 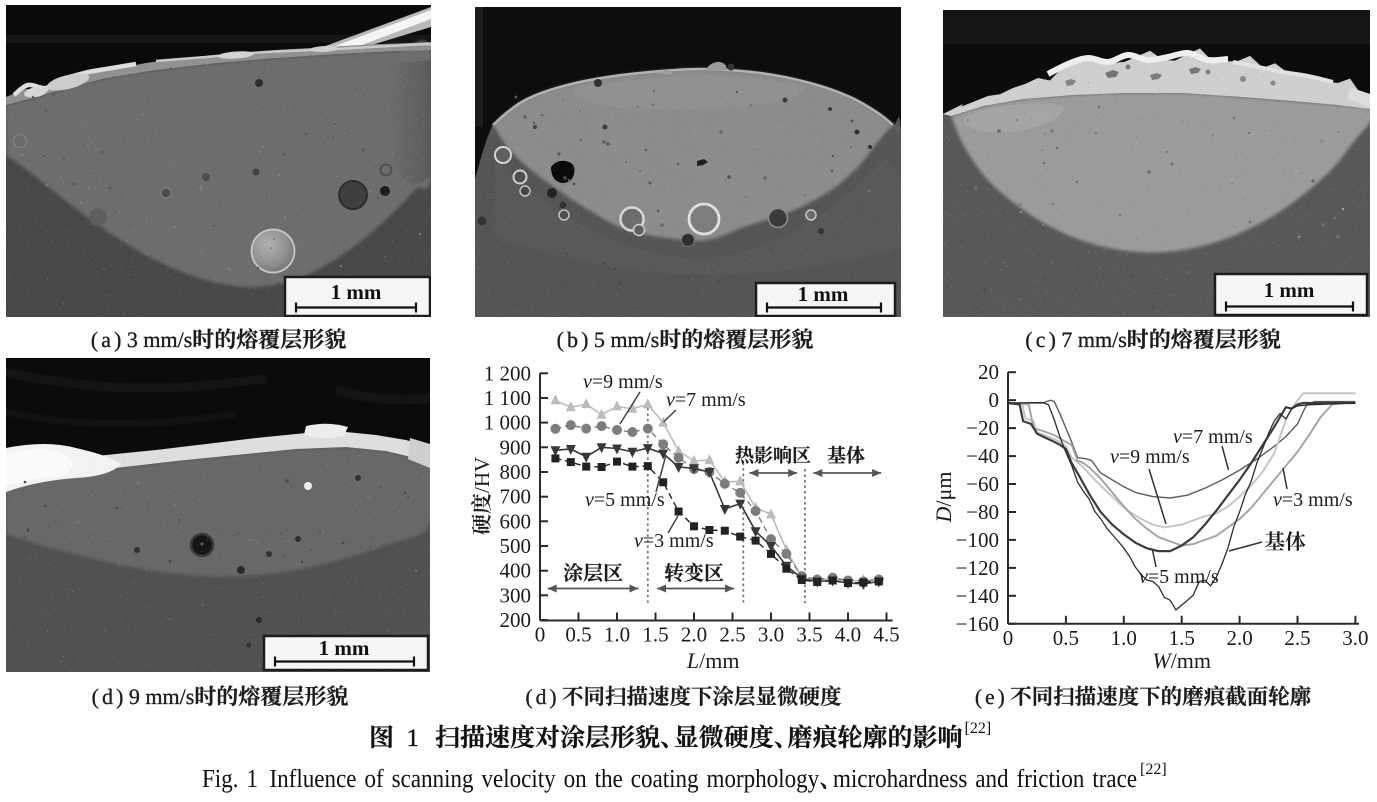 What do you see at coordinates (988, 372) in the screenshot?
I see `svg-text: 20` at bounding box center [988, 372].